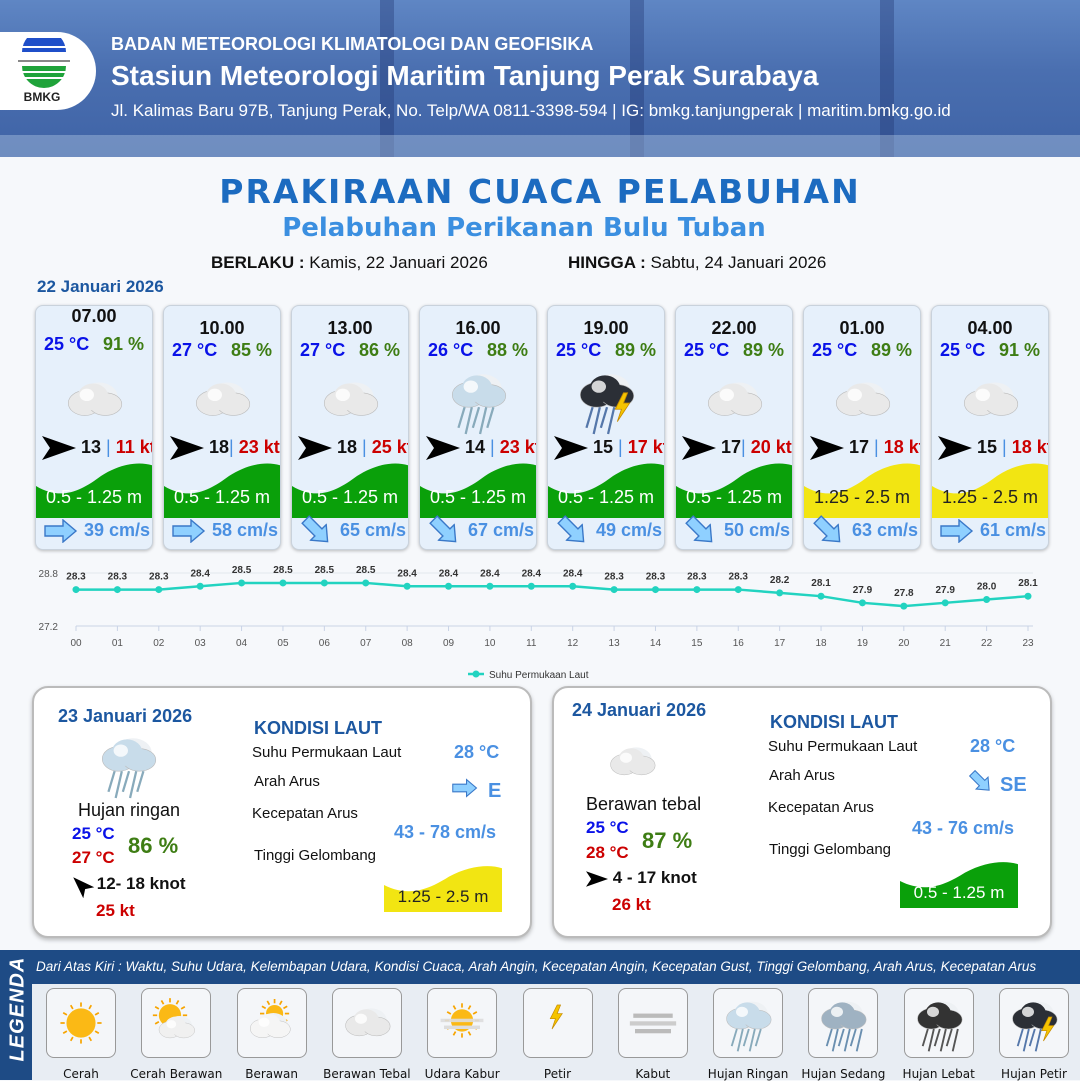 The height and width of the screenshot is (1081, 1080). I want to click on hujan-ringan-weather-icon, so click(128, 766).